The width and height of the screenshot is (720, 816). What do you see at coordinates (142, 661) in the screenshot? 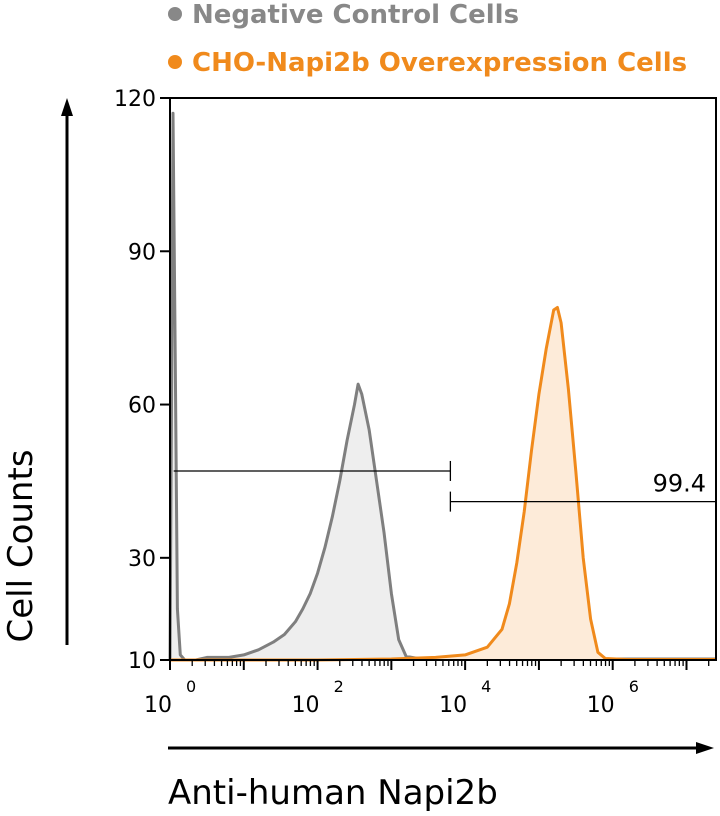
I see `y-tick-label: 10` at bounding box center [142, 661].